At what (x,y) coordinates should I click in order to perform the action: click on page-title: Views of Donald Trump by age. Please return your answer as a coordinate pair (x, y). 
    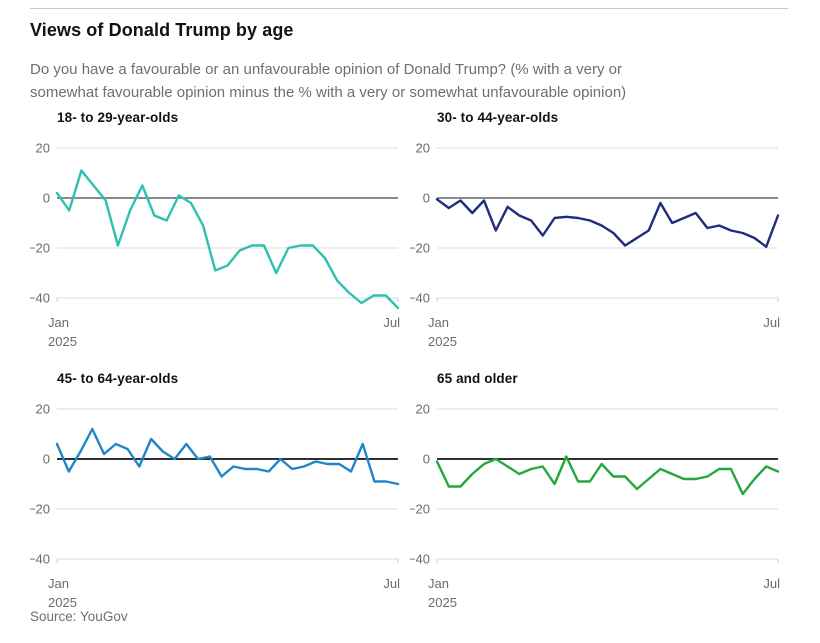
    Looking at the image, I should click on (162, 30).